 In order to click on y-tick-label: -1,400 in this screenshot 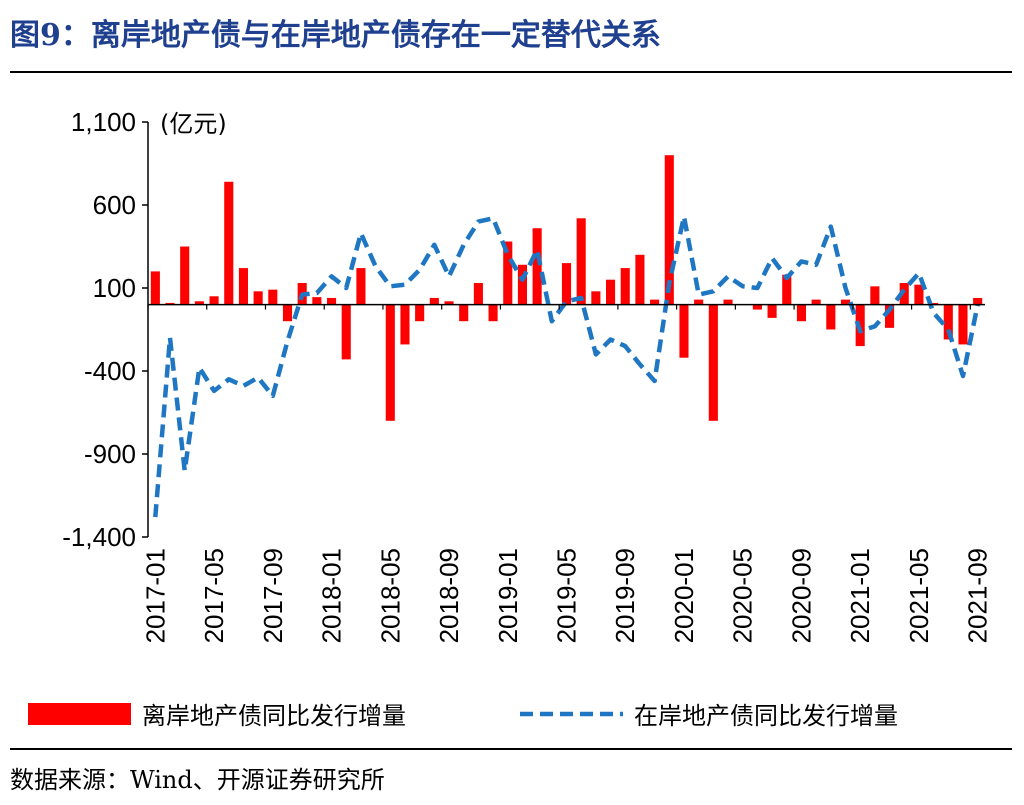, I will do `click(99, 537)`.